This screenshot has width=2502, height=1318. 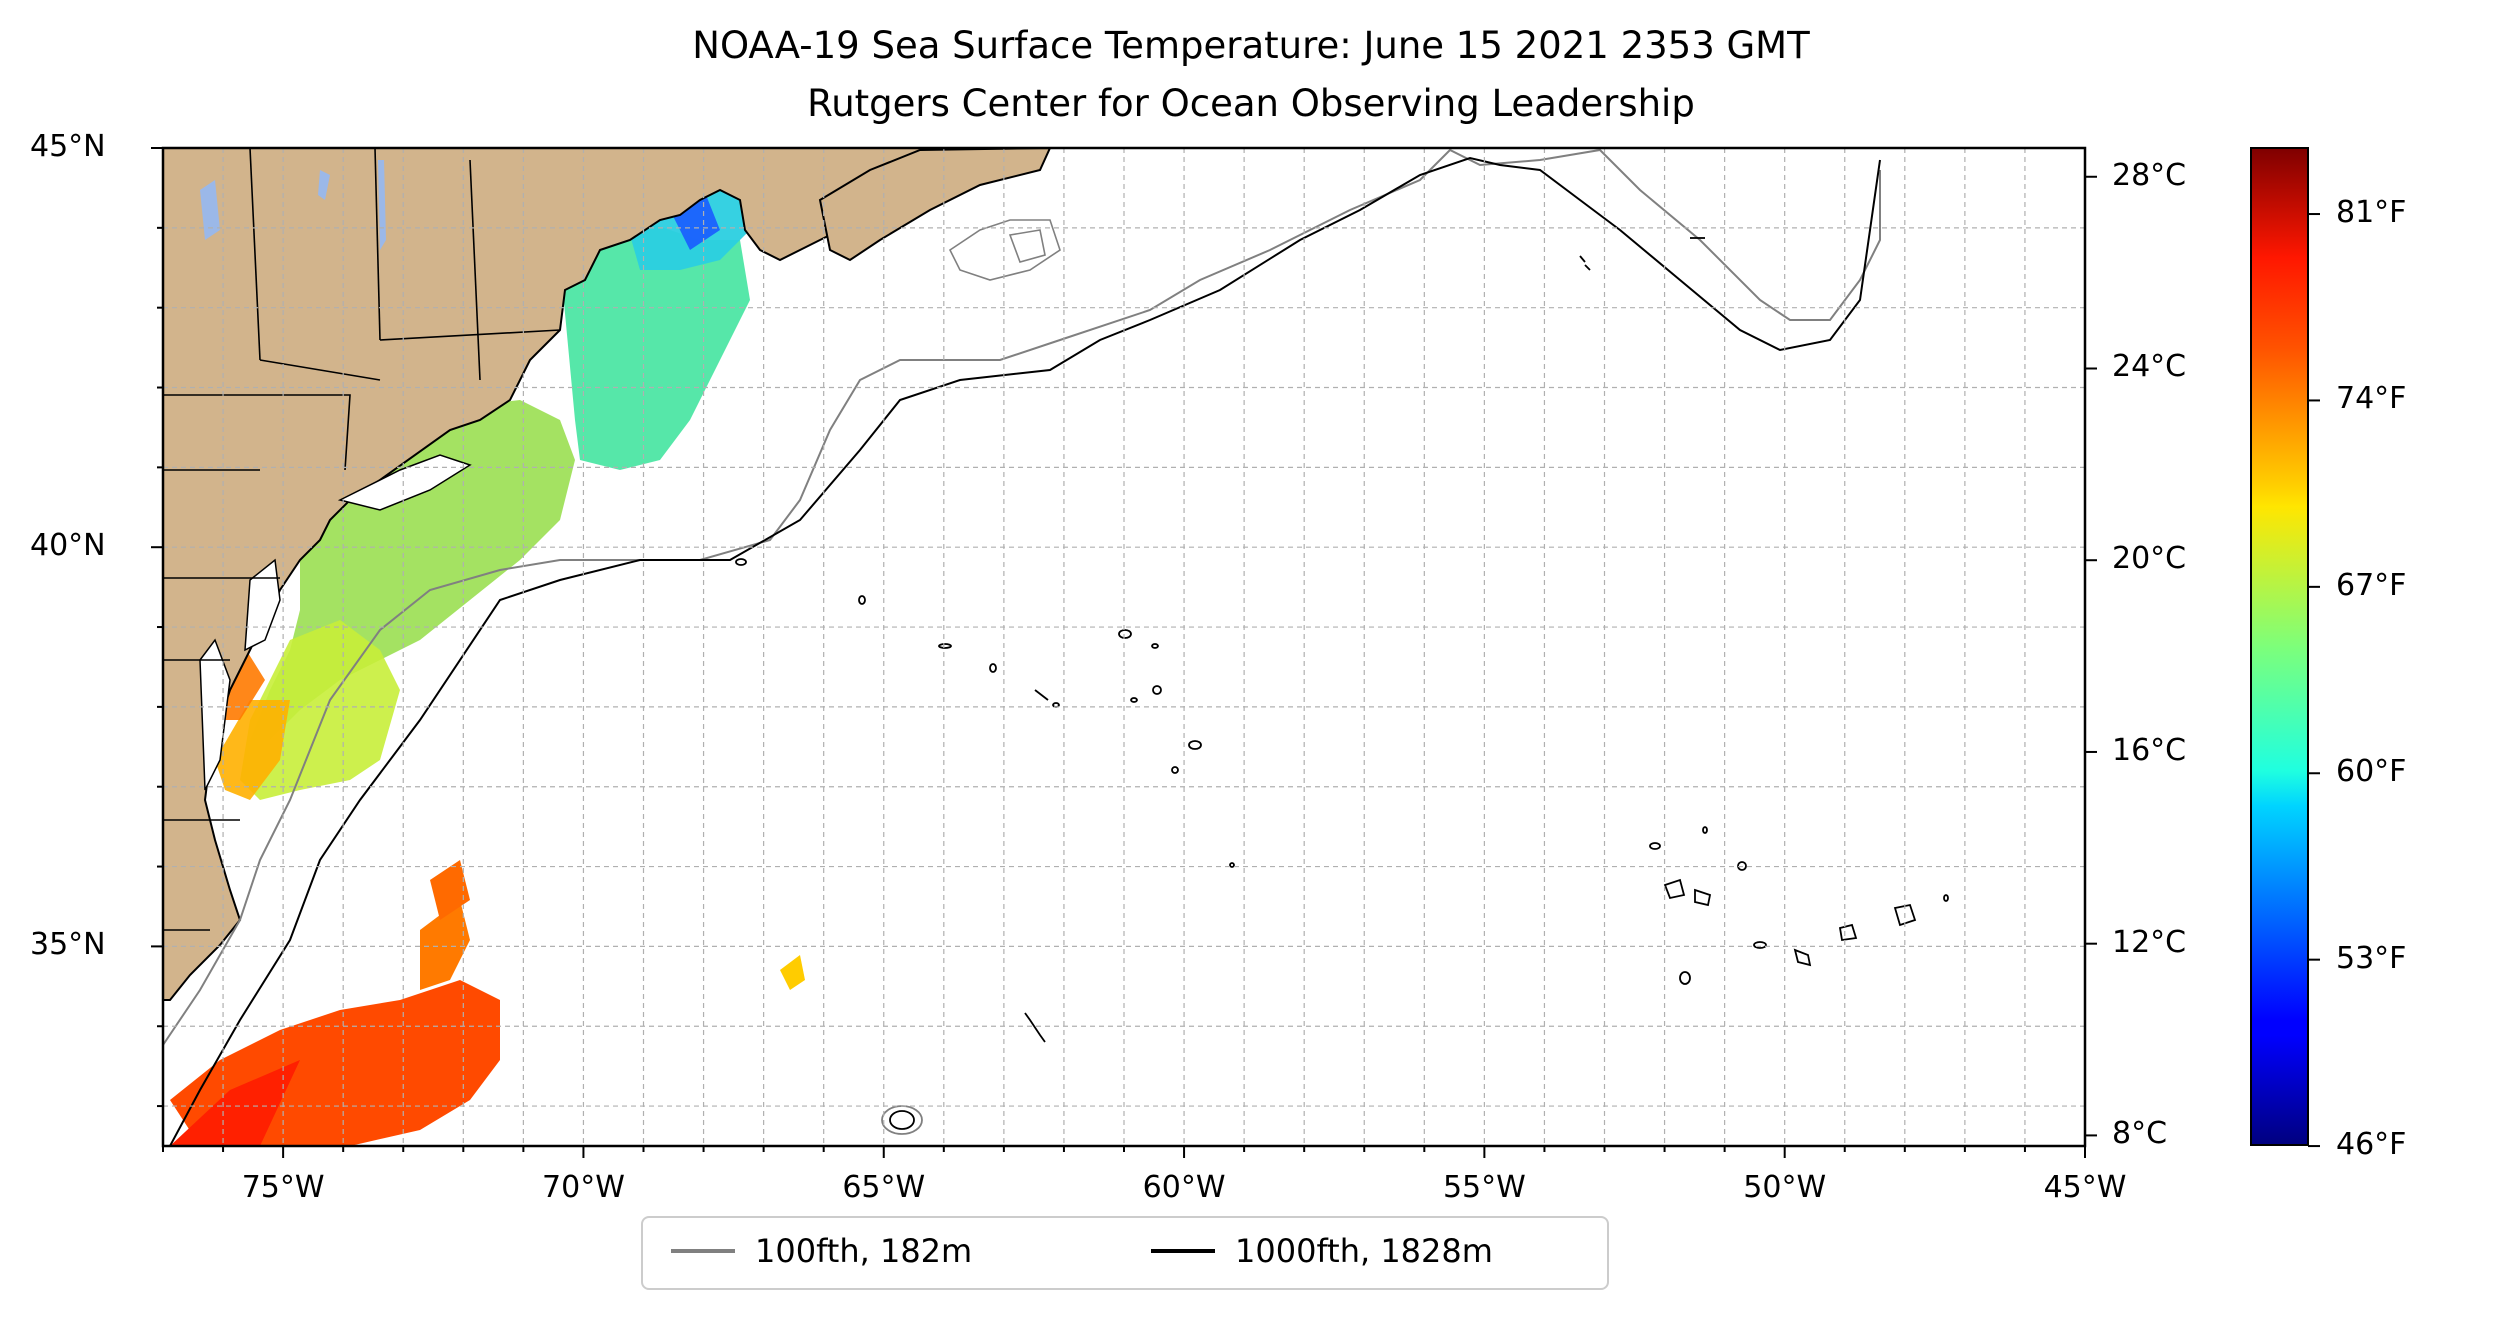 What do you see at coordinates (2279, 646) in the screenshot?
I see `colorbar` at bounding box center [2279, 646].